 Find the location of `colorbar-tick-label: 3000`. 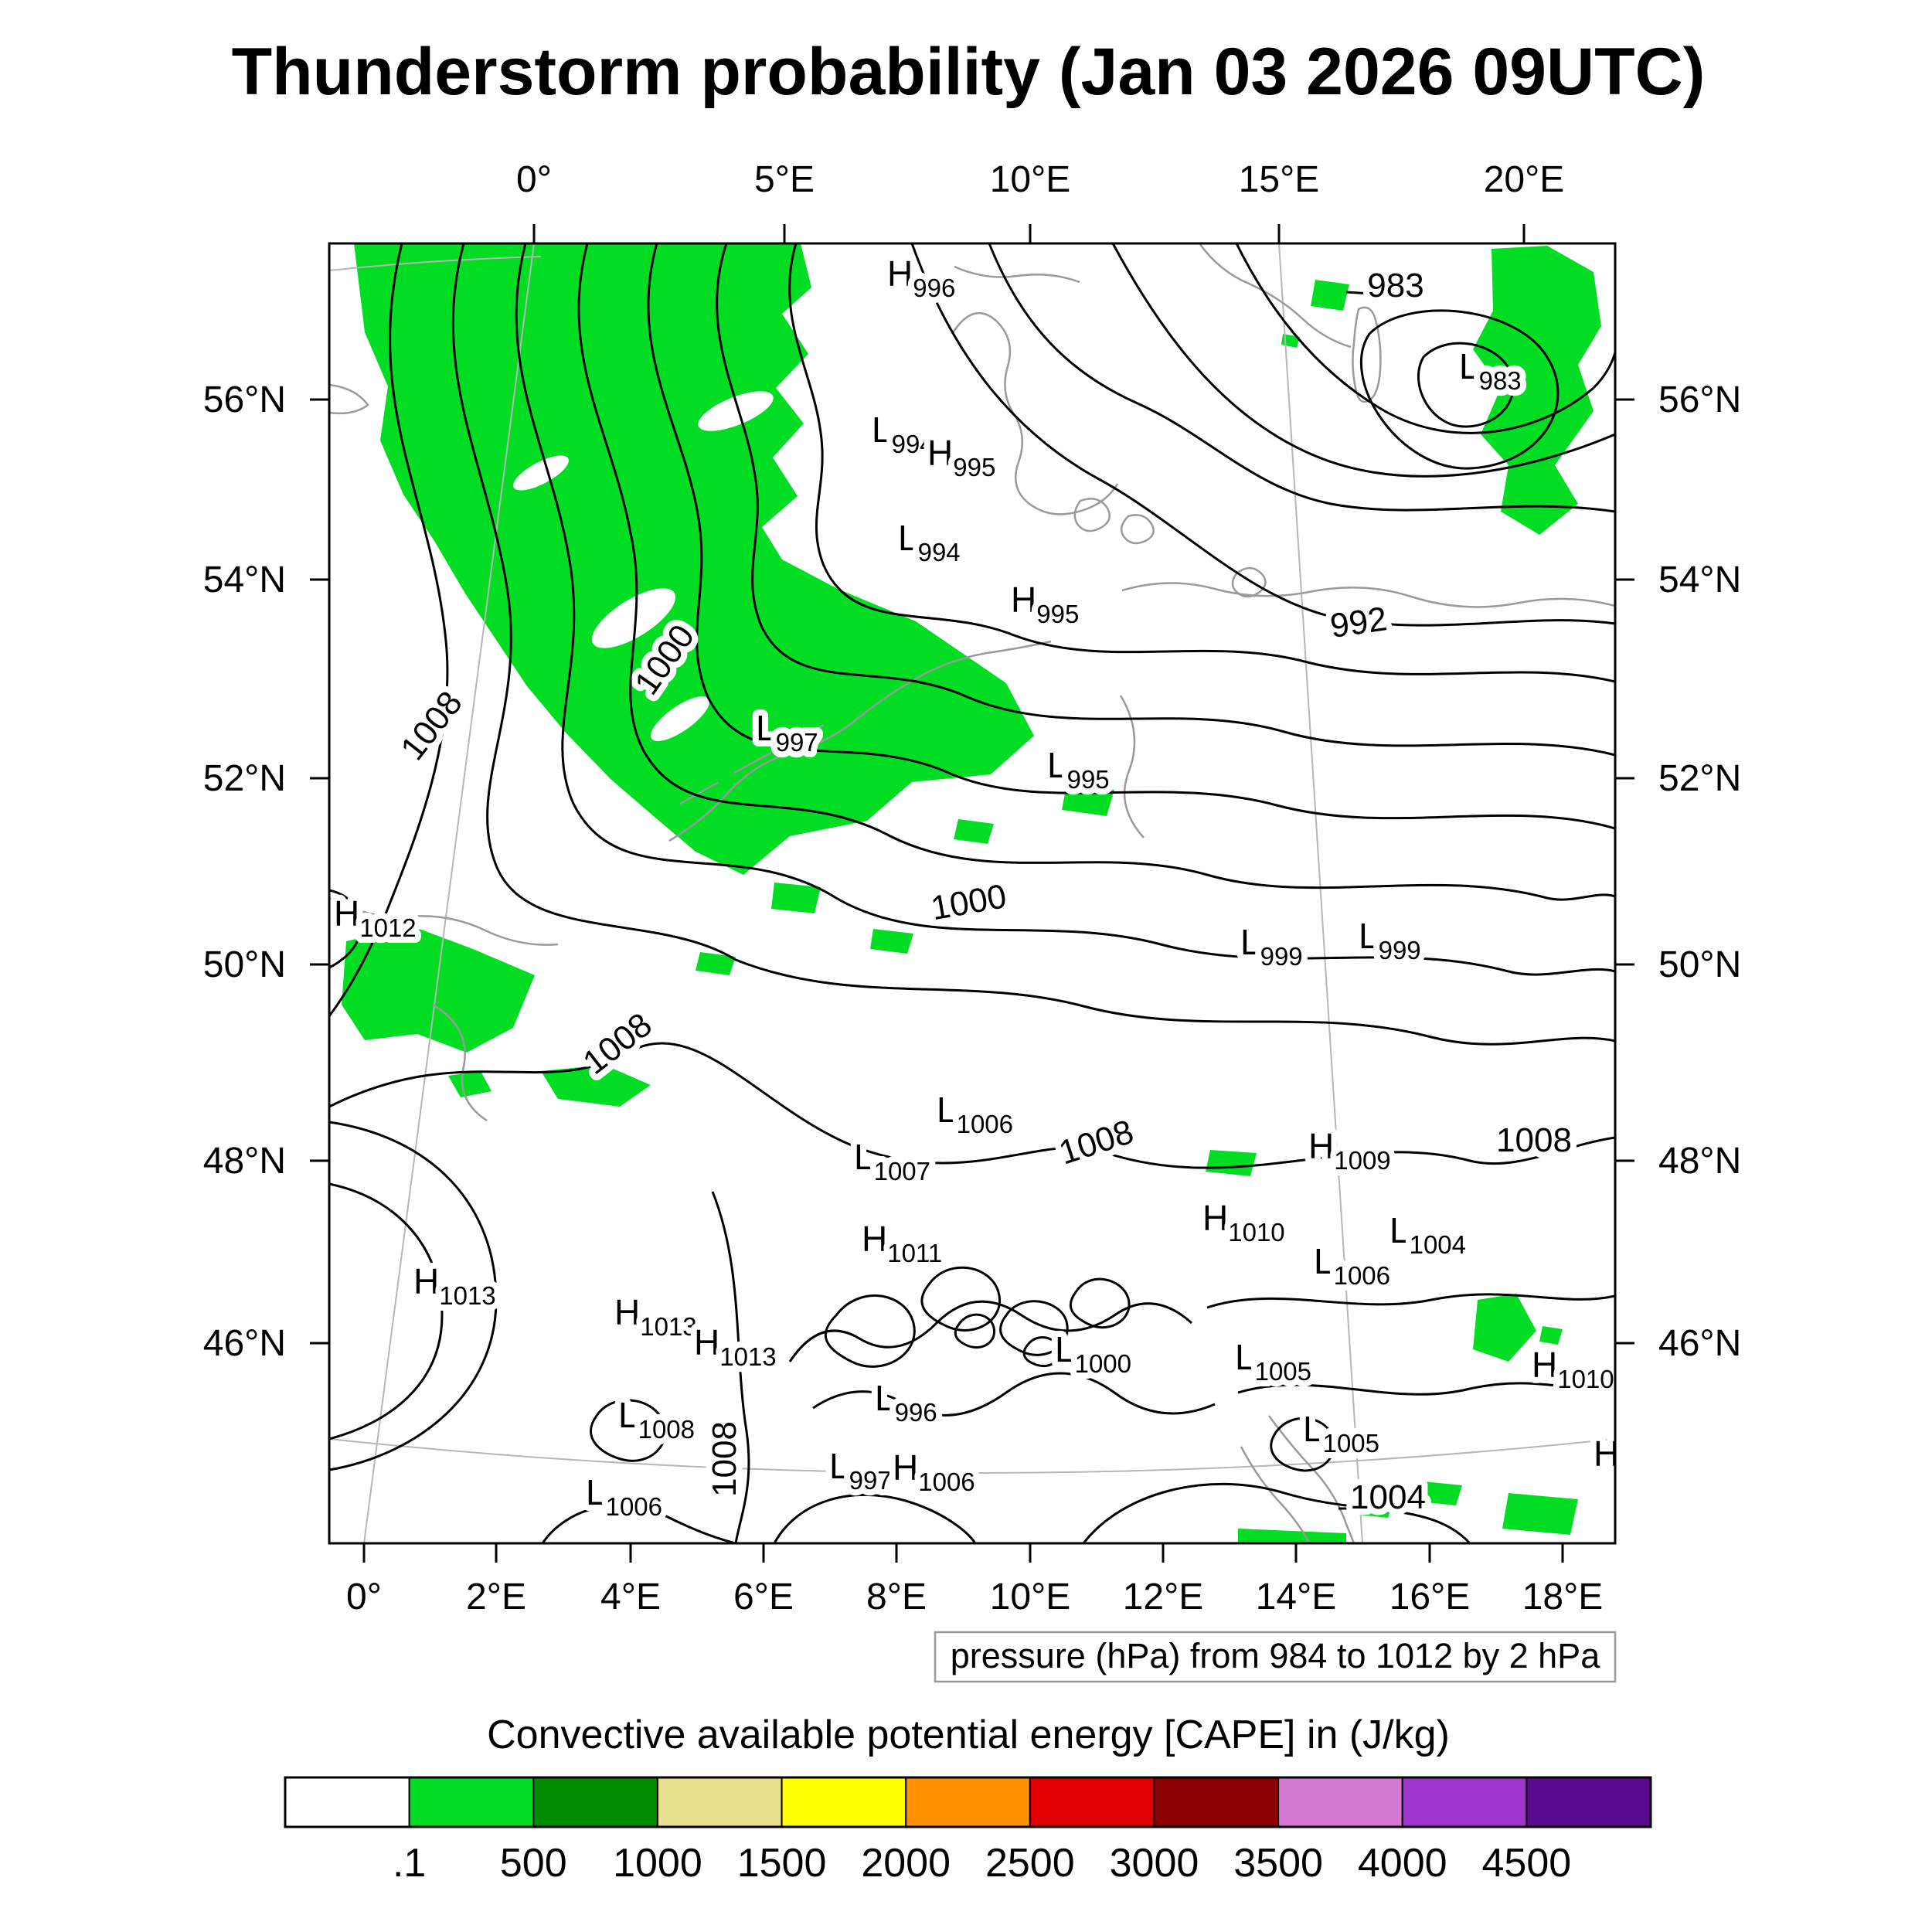

colorbar-tick-label: 3000 is located at coordinates (1155, 1864).